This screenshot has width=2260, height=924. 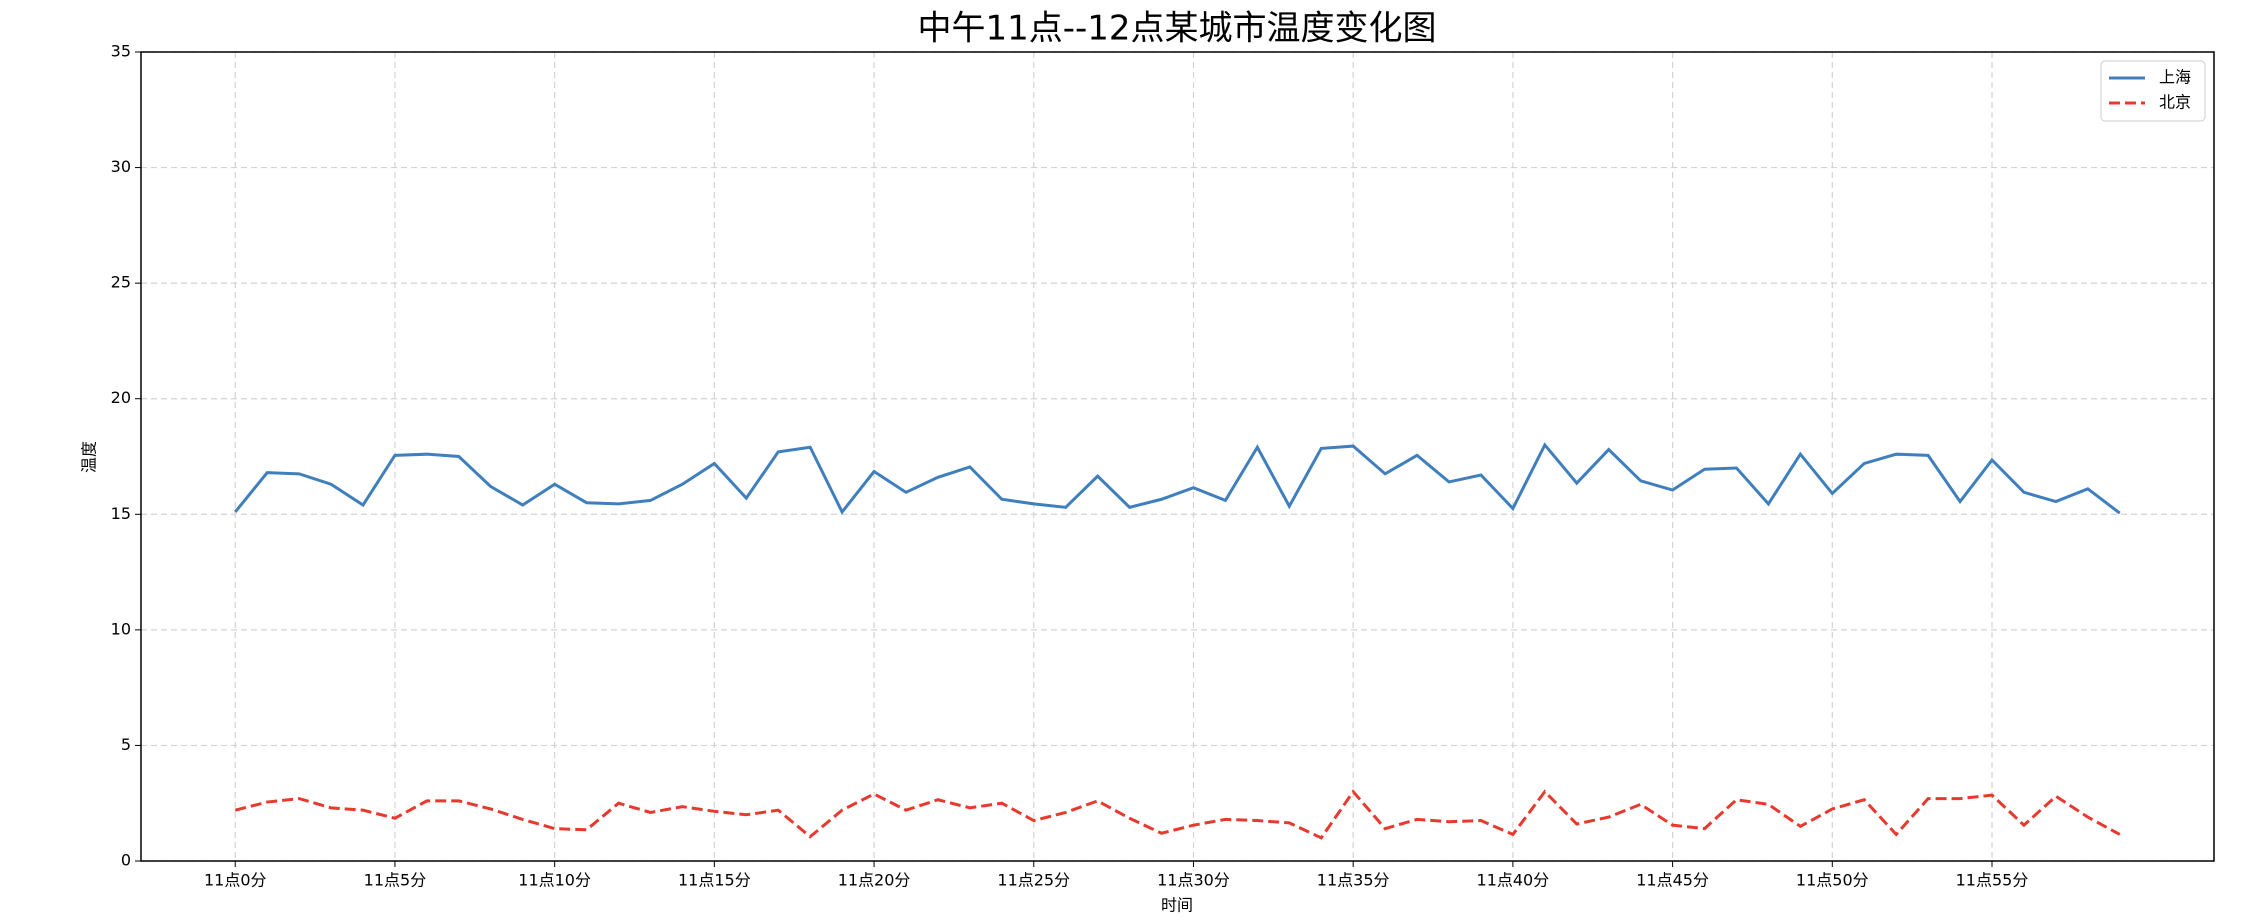 What do you see at coordinates (1992, 880) in the screenshot?
I see `x-tick-label: 11点55分` at bounding box center [1992, 880].